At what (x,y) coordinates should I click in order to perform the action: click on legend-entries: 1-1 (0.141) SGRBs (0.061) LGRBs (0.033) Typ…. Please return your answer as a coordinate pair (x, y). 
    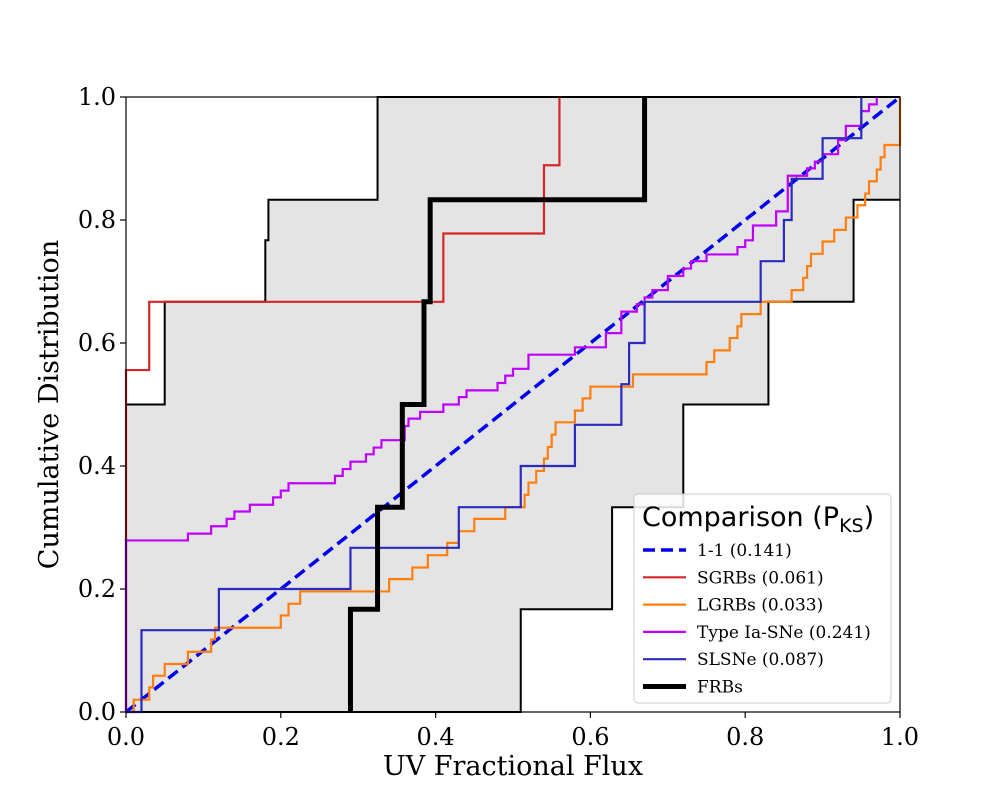
    Looking at the image, I should click on (757, 619).